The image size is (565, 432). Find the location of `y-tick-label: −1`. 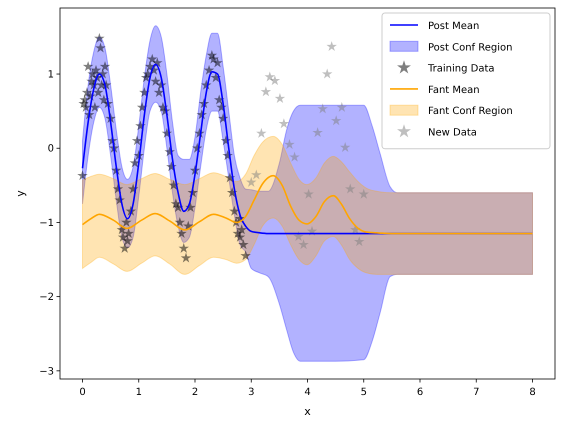

y-tick-label: −1 is located at coordinates (46, 223).